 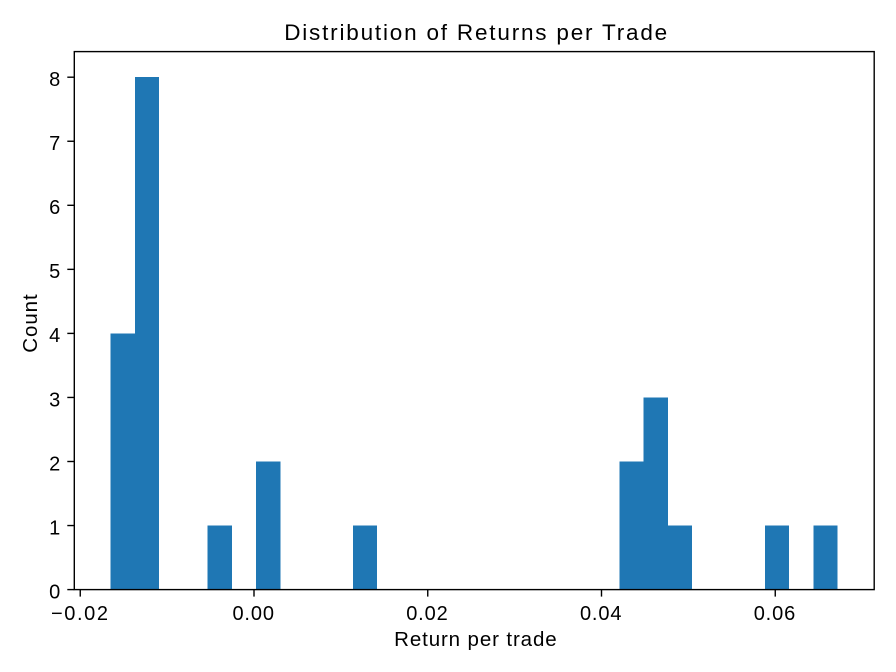 What do you see at coordinates (30, 323) in the screenshot?
I see `svg-text: Count` at bounding box center [30, 323].